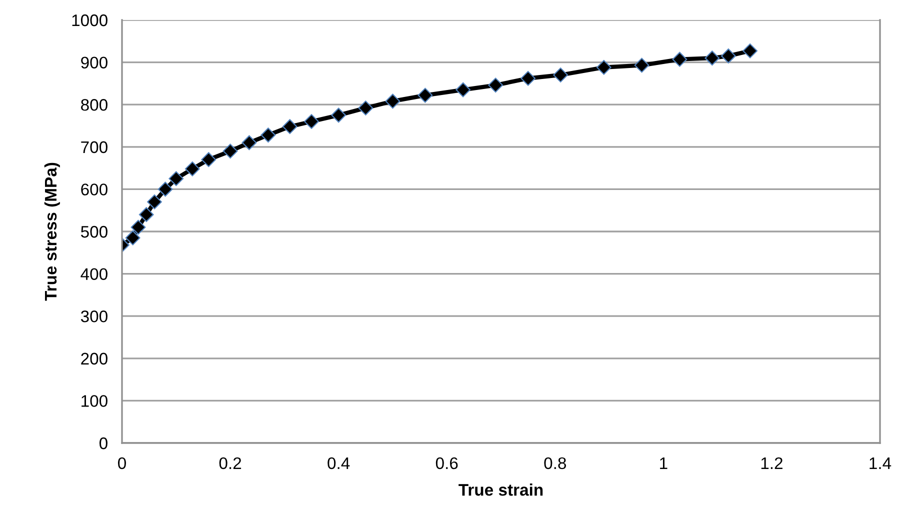  I want to click on y-tick-label: 900, so click(94, 62).